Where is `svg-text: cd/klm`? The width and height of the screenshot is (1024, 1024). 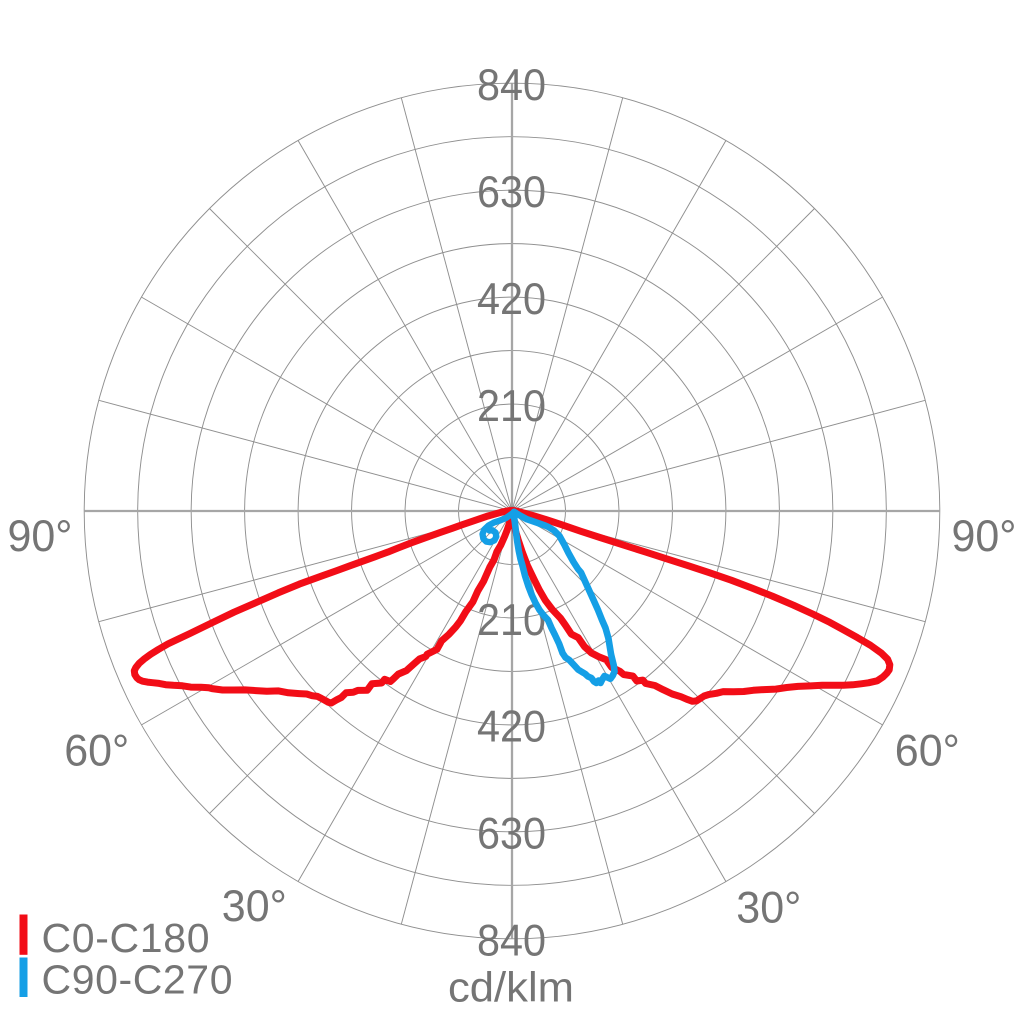 svg-text: cd/klm is located at coordinates (511, 987).